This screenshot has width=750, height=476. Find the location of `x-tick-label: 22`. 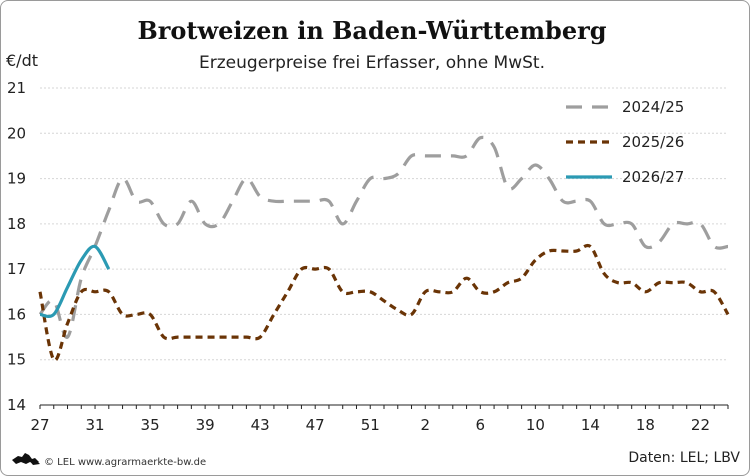

x-tick-label: 22 is located at coordinates (700, 425).